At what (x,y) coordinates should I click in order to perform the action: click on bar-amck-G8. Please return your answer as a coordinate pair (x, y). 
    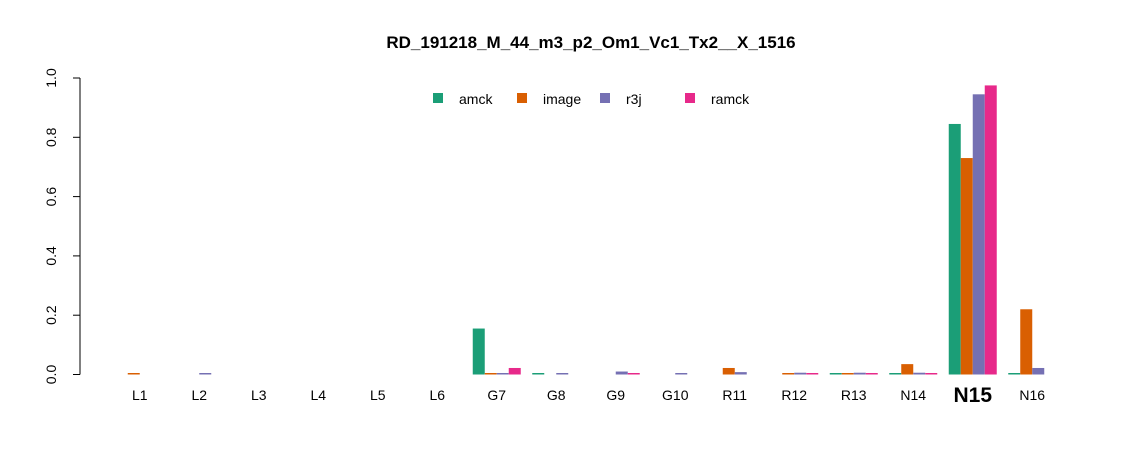
    Looking at the image, I should click on (538, 374).